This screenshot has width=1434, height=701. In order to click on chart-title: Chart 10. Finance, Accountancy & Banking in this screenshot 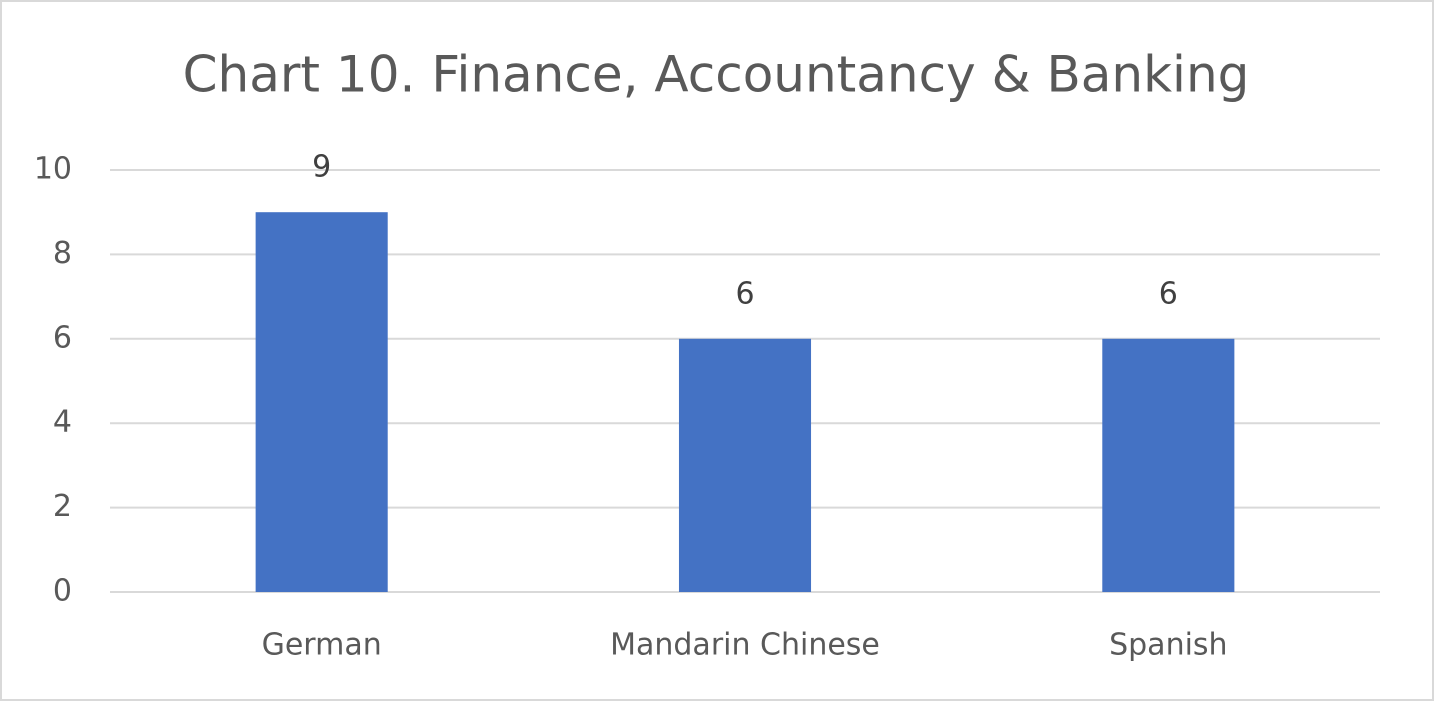, I will do `click(716, 75)`.